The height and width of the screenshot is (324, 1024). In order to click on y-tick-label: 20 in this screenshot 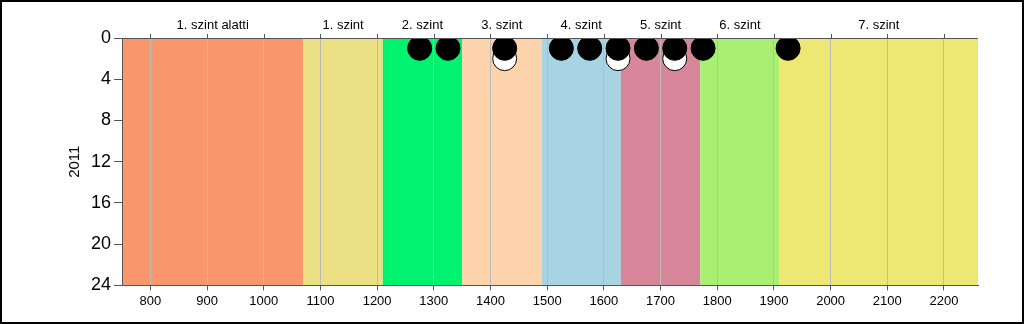, I will do `click(101, 243)`.